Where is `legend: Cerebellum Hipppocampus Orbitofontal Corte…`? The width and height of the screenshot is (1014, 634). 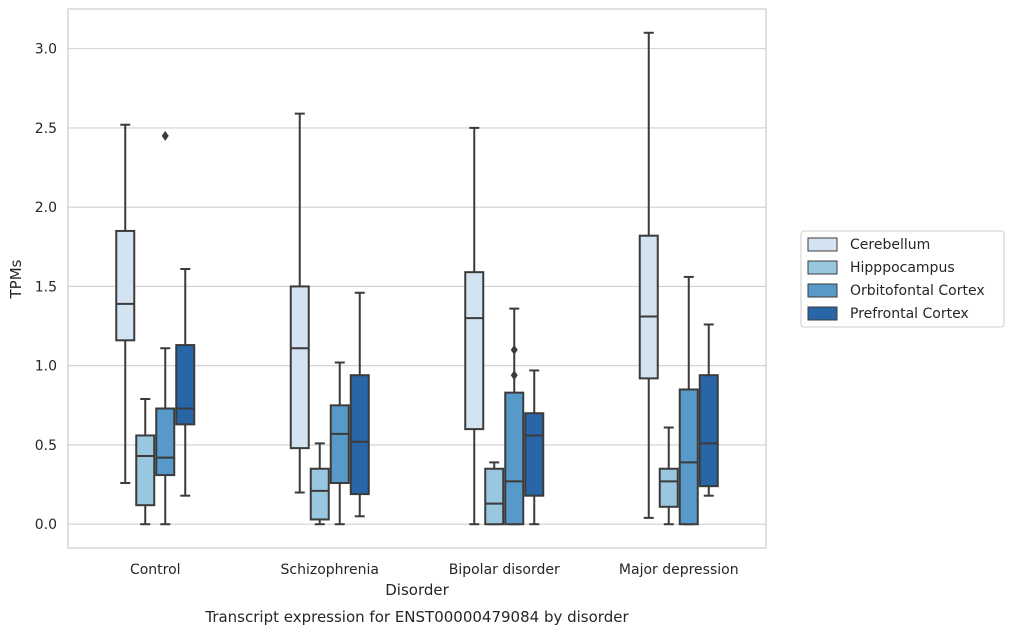
legend: Cerebellum Hipppocampus Orbitofontal Corte… is located at coordinates (902, 279).